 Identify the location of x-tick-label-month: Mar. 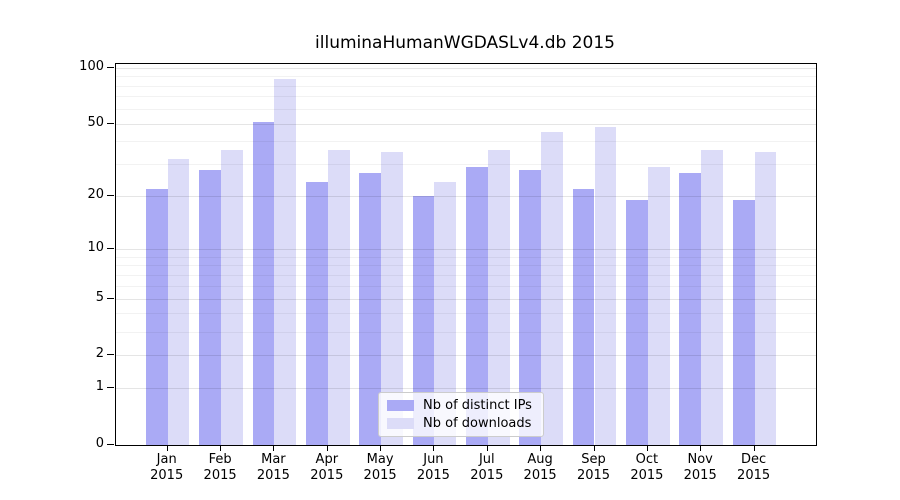
(273, 459).